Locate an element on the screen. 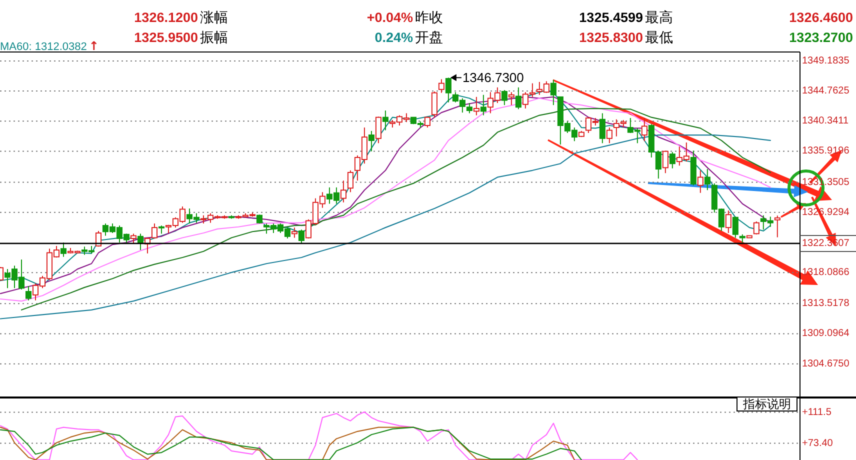  text: 1325.4599 is located at coordinates (611, 17).